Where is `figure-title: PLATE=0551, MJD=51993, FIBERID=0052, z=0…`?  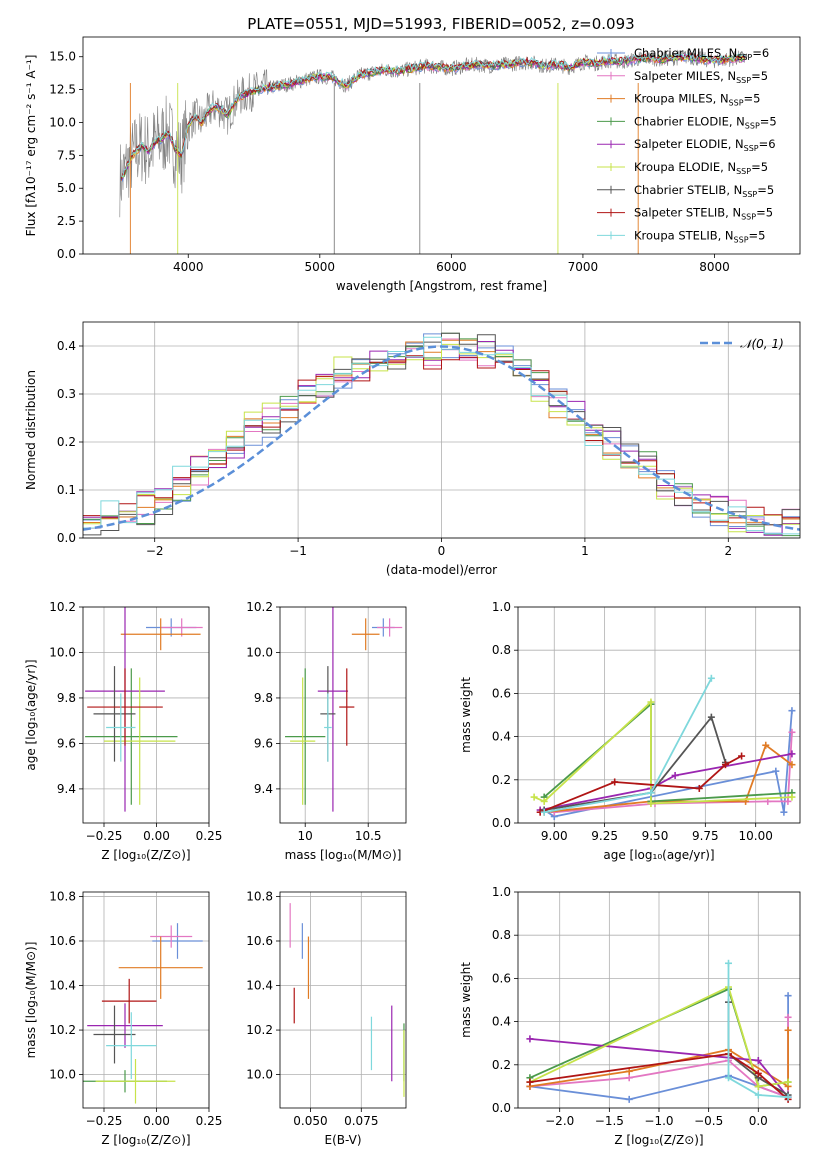
figure-title: PLATE=0551, MJD=51993, FIBERID=0052, z=0… is located at coordinates (440, 24).